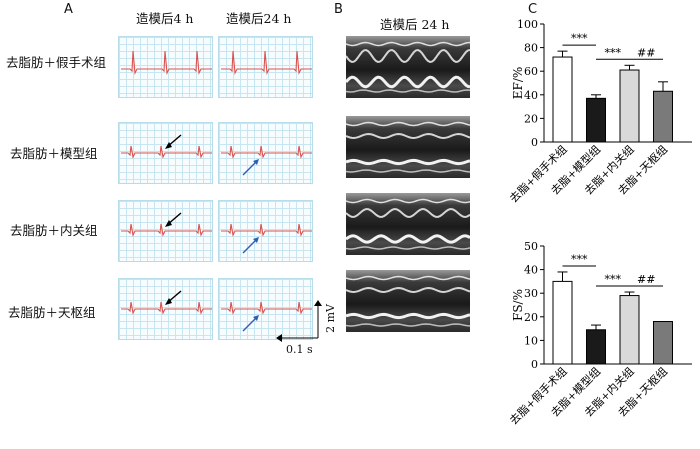 Image resolution: width=700 pixels, height=449 pixels. I want to click on ecg-sham-4h, so click(165, 67).